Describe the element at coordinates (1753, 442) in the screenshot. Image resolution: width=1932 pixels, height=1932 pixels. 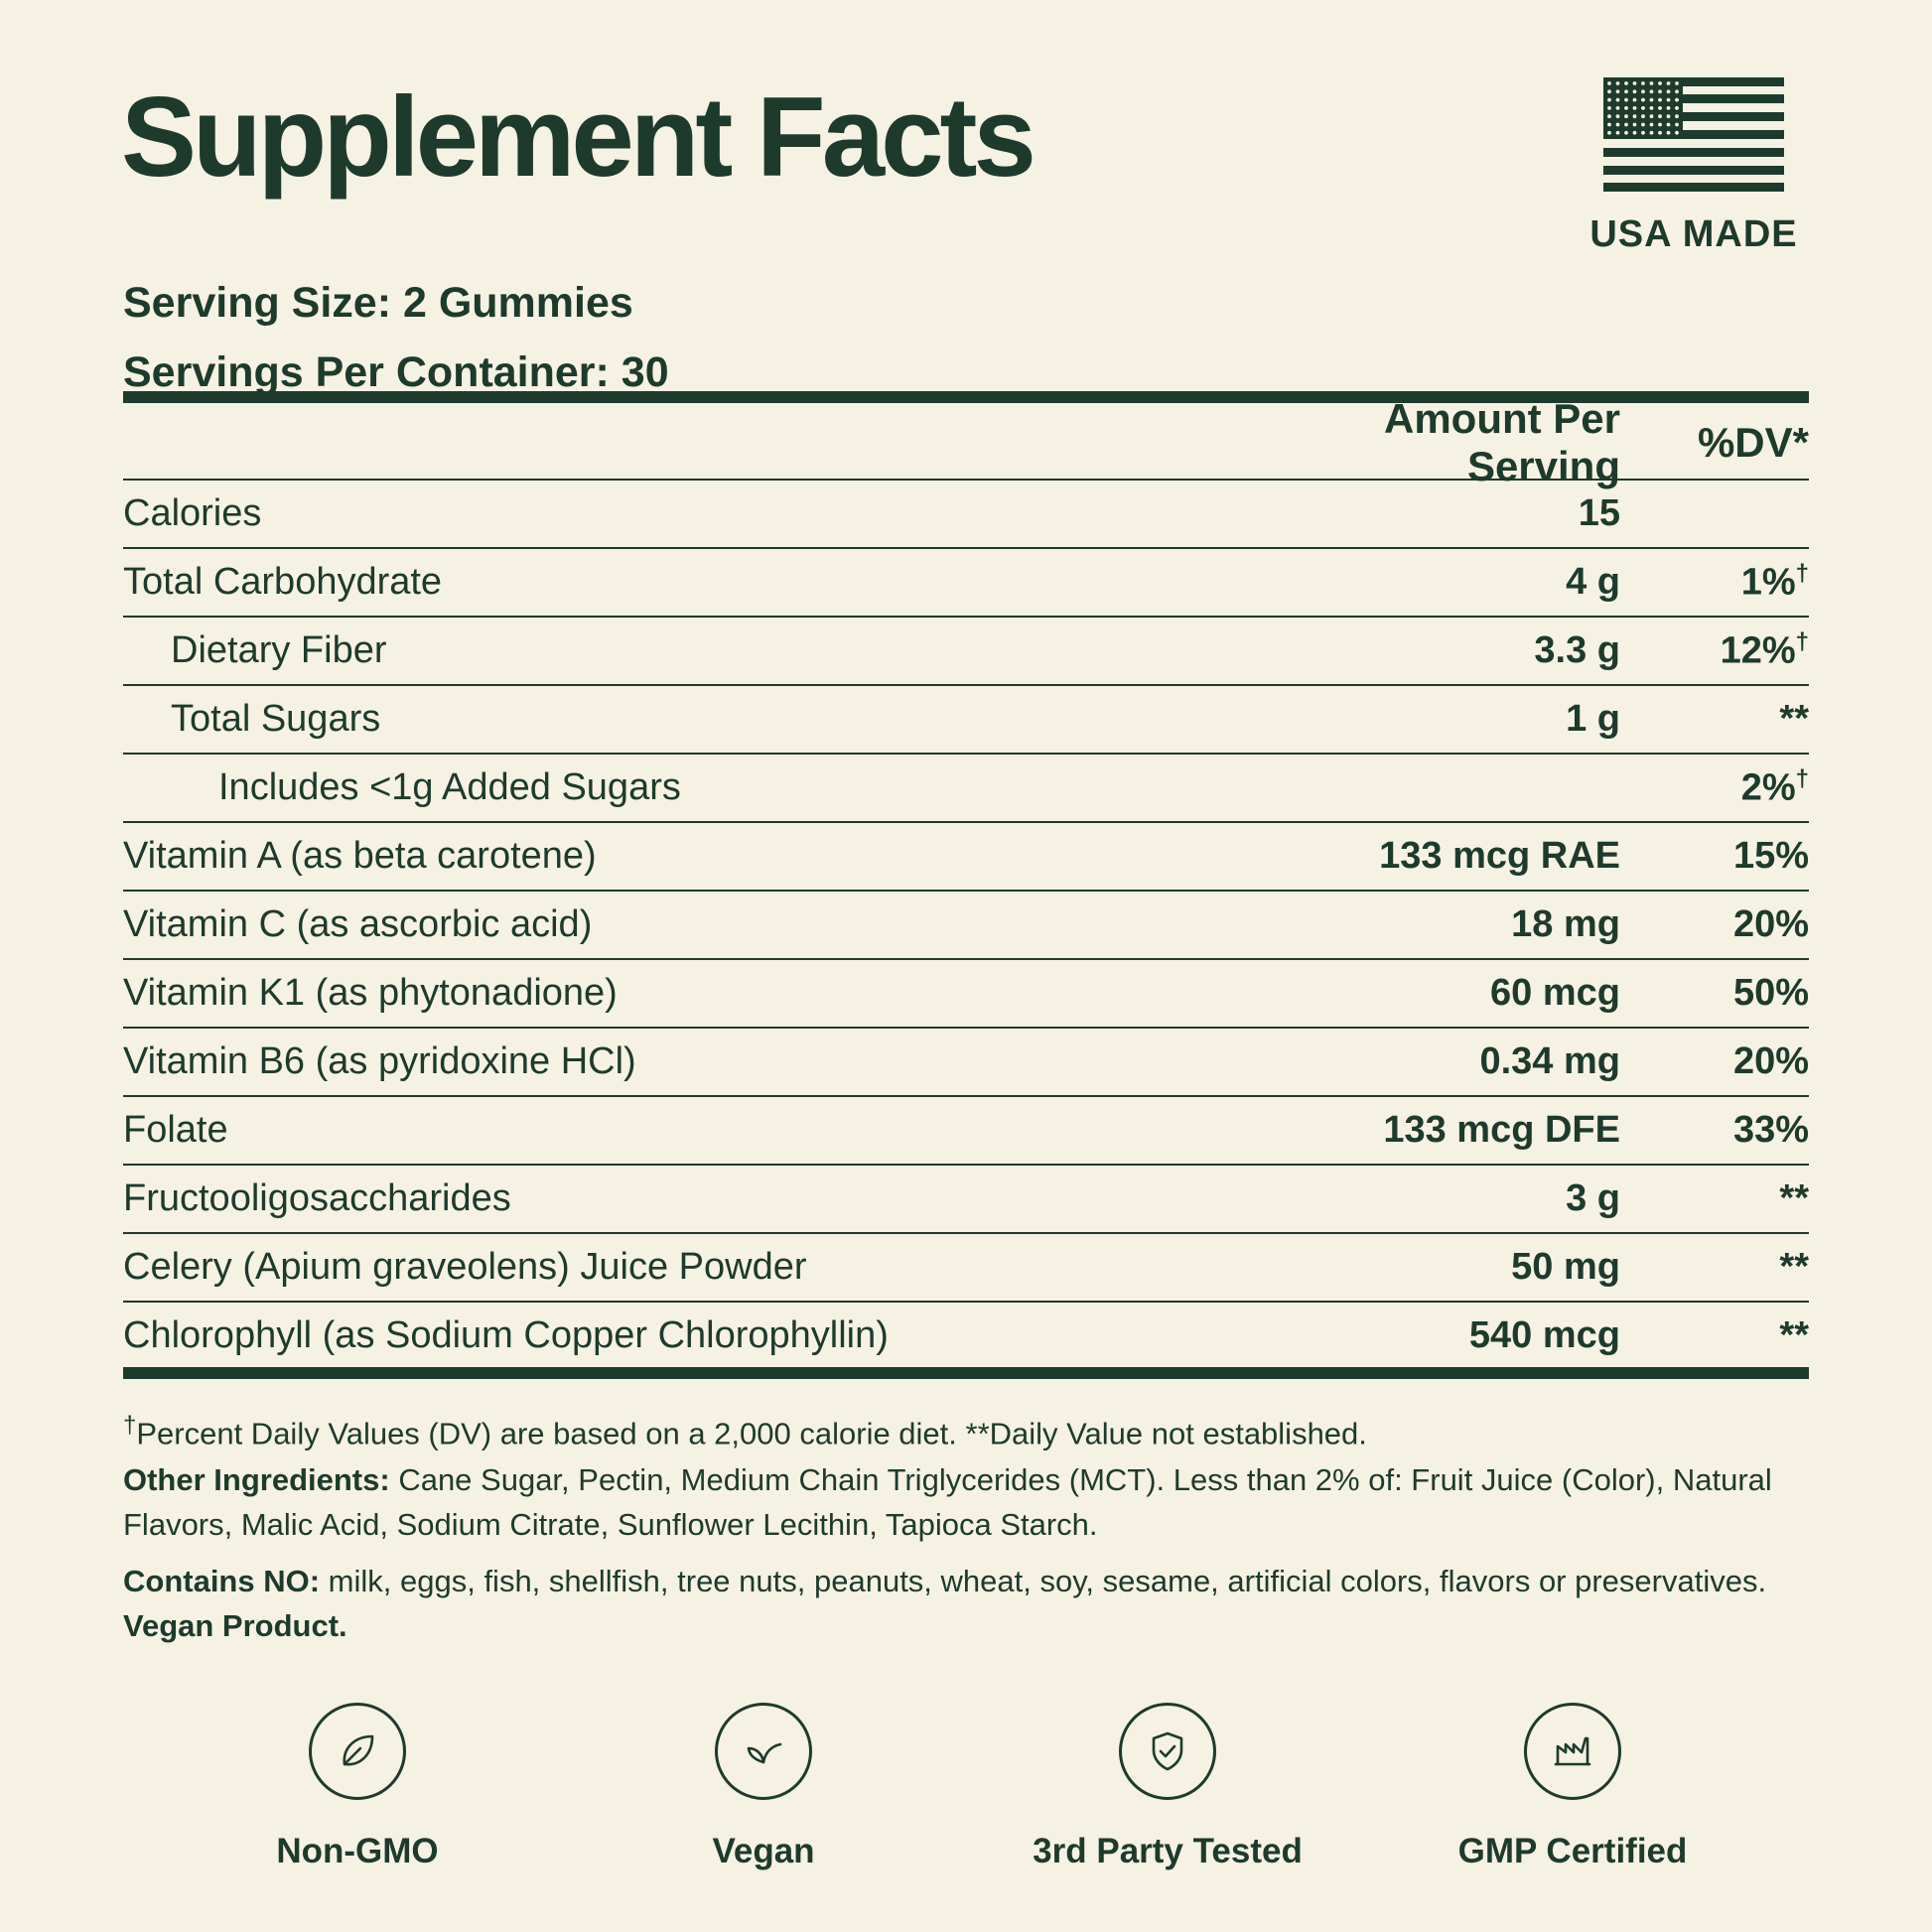
I see `header-dv: %DV*` at that location.